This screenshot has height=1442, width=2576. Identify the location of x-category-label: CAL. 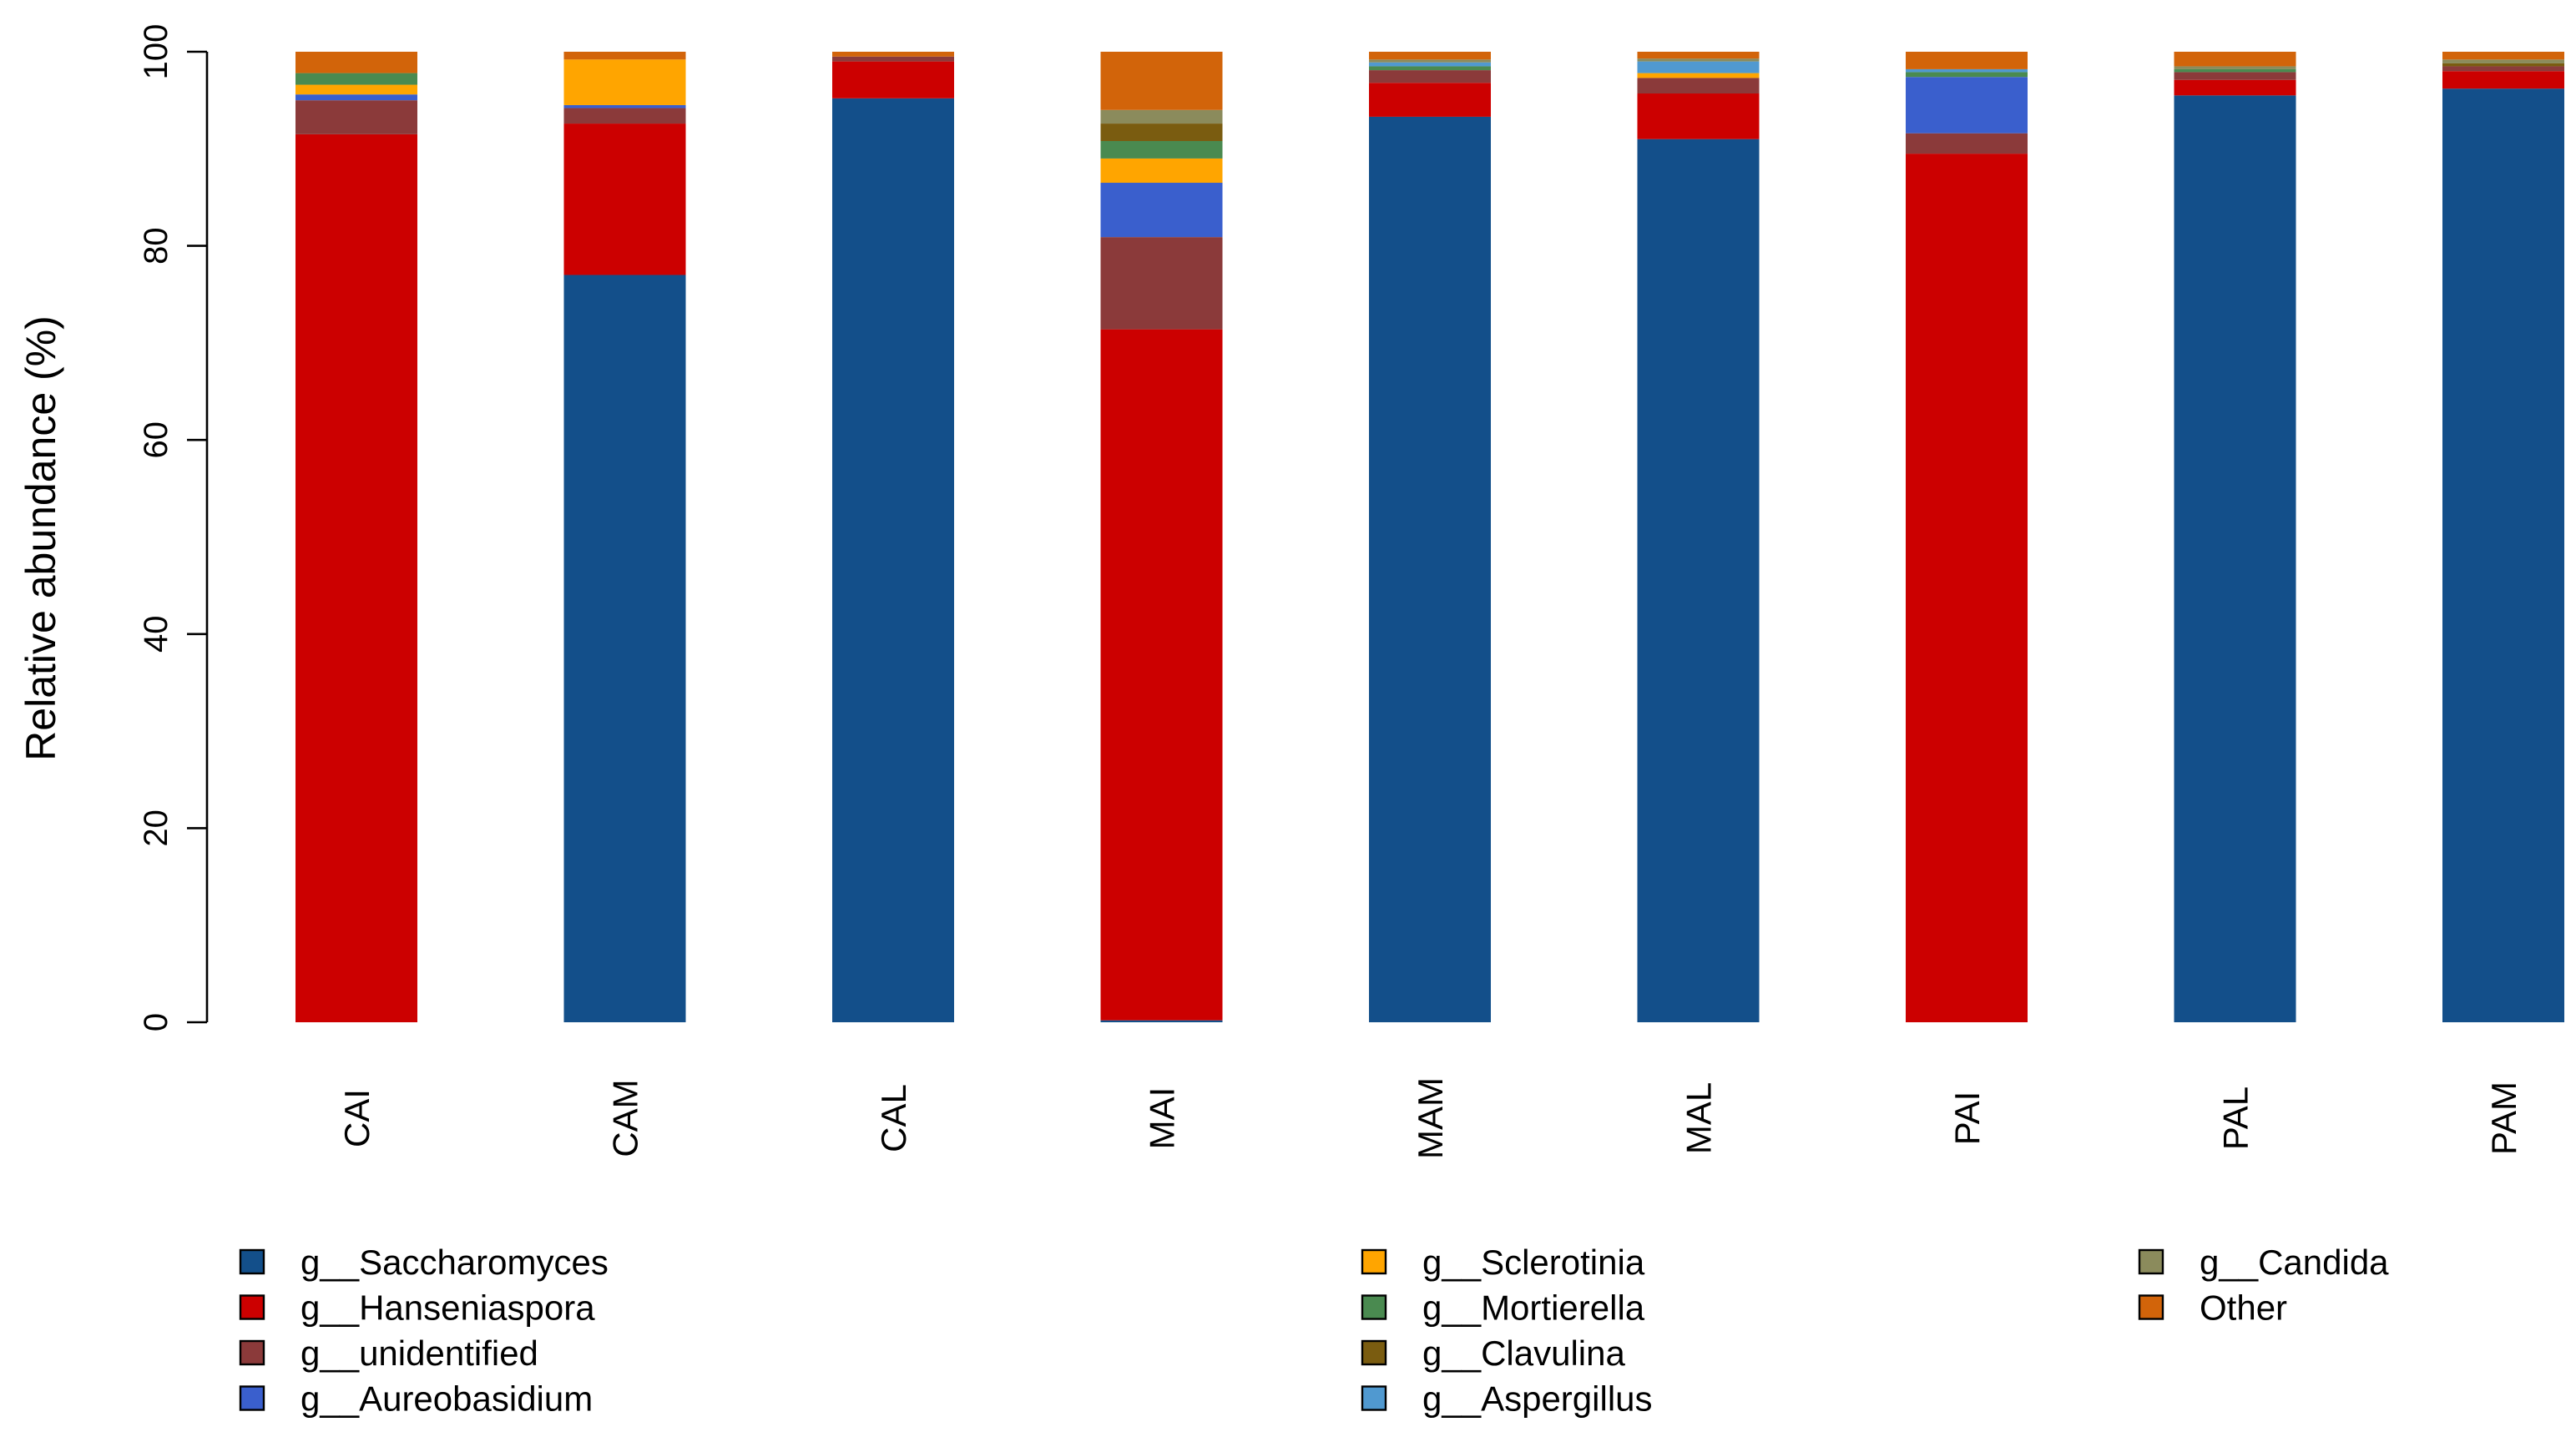
(893, 1118).